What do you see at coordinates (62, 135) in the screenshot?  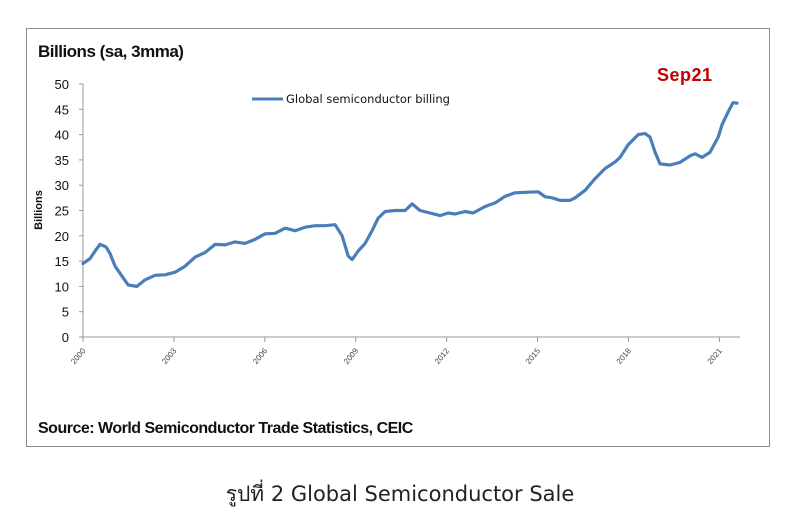 I see `y-tick-label: 40` at bounding box center [62, 135].